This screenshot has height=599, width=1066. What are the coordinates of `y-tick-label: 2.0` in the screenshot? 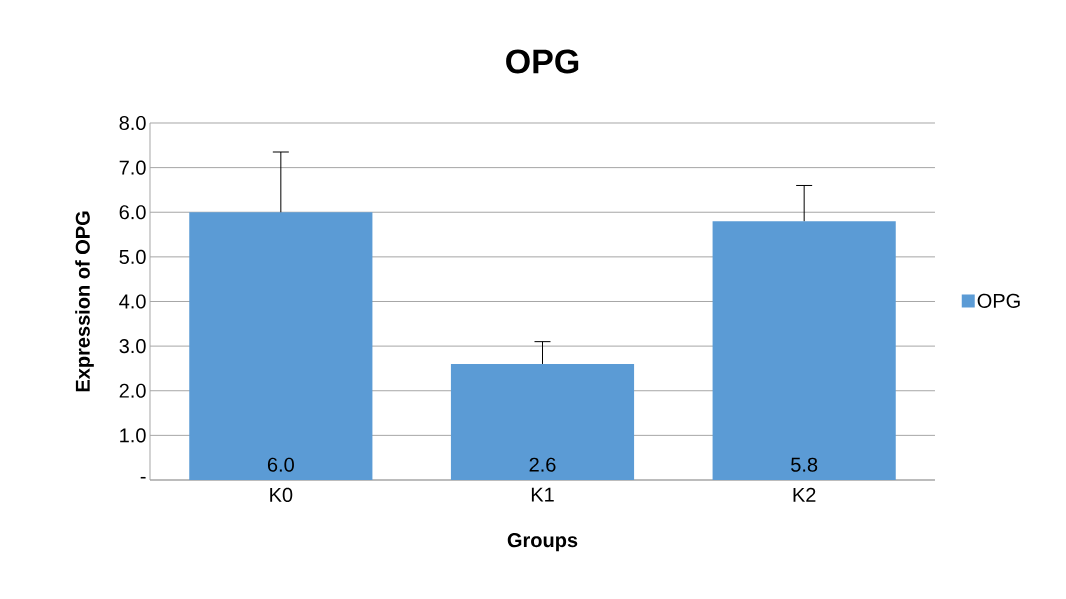 It's located at (132, 390).